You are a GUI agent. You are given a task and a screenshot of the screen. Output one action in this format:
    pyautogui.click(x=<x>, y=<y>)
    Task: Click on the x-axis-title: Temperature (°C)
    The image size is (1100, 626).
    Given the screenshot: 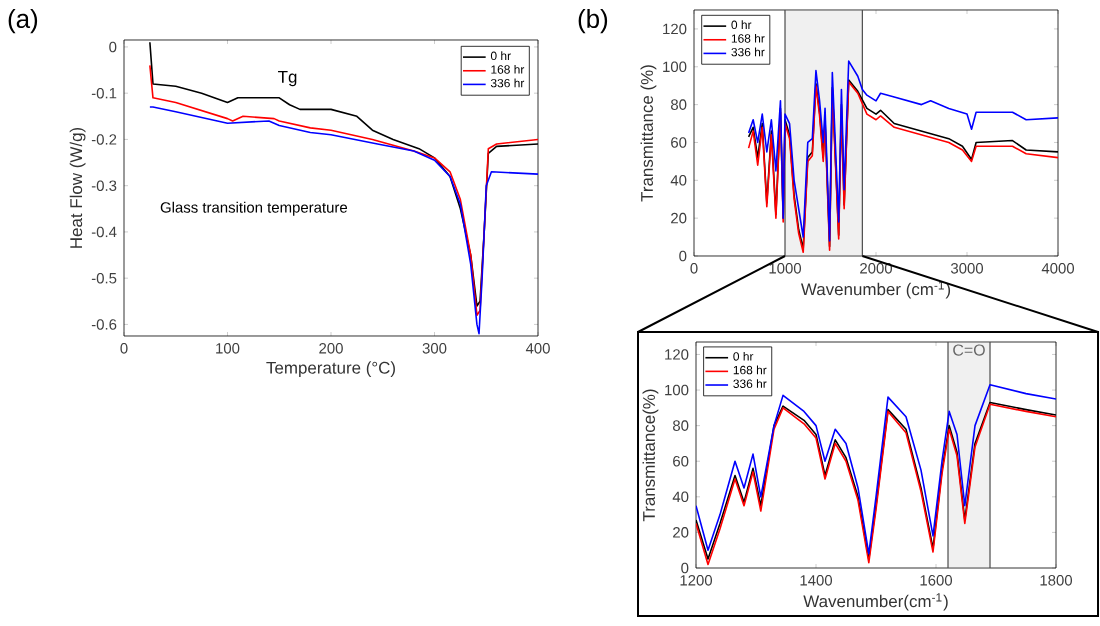 What is the action you would take?
    pyautogui.click(x=330, y=369)
    